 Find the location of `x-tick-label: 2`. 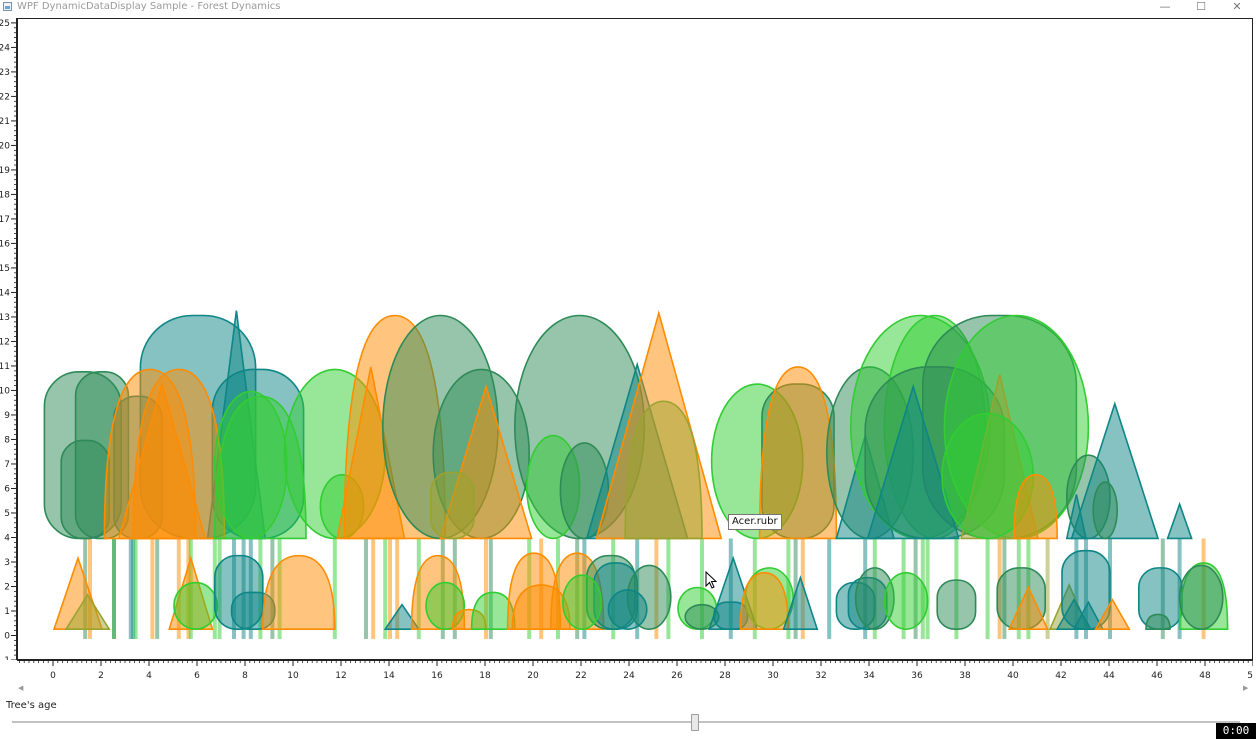

x-tick-label: 2 is located at coordinates (101, 676).